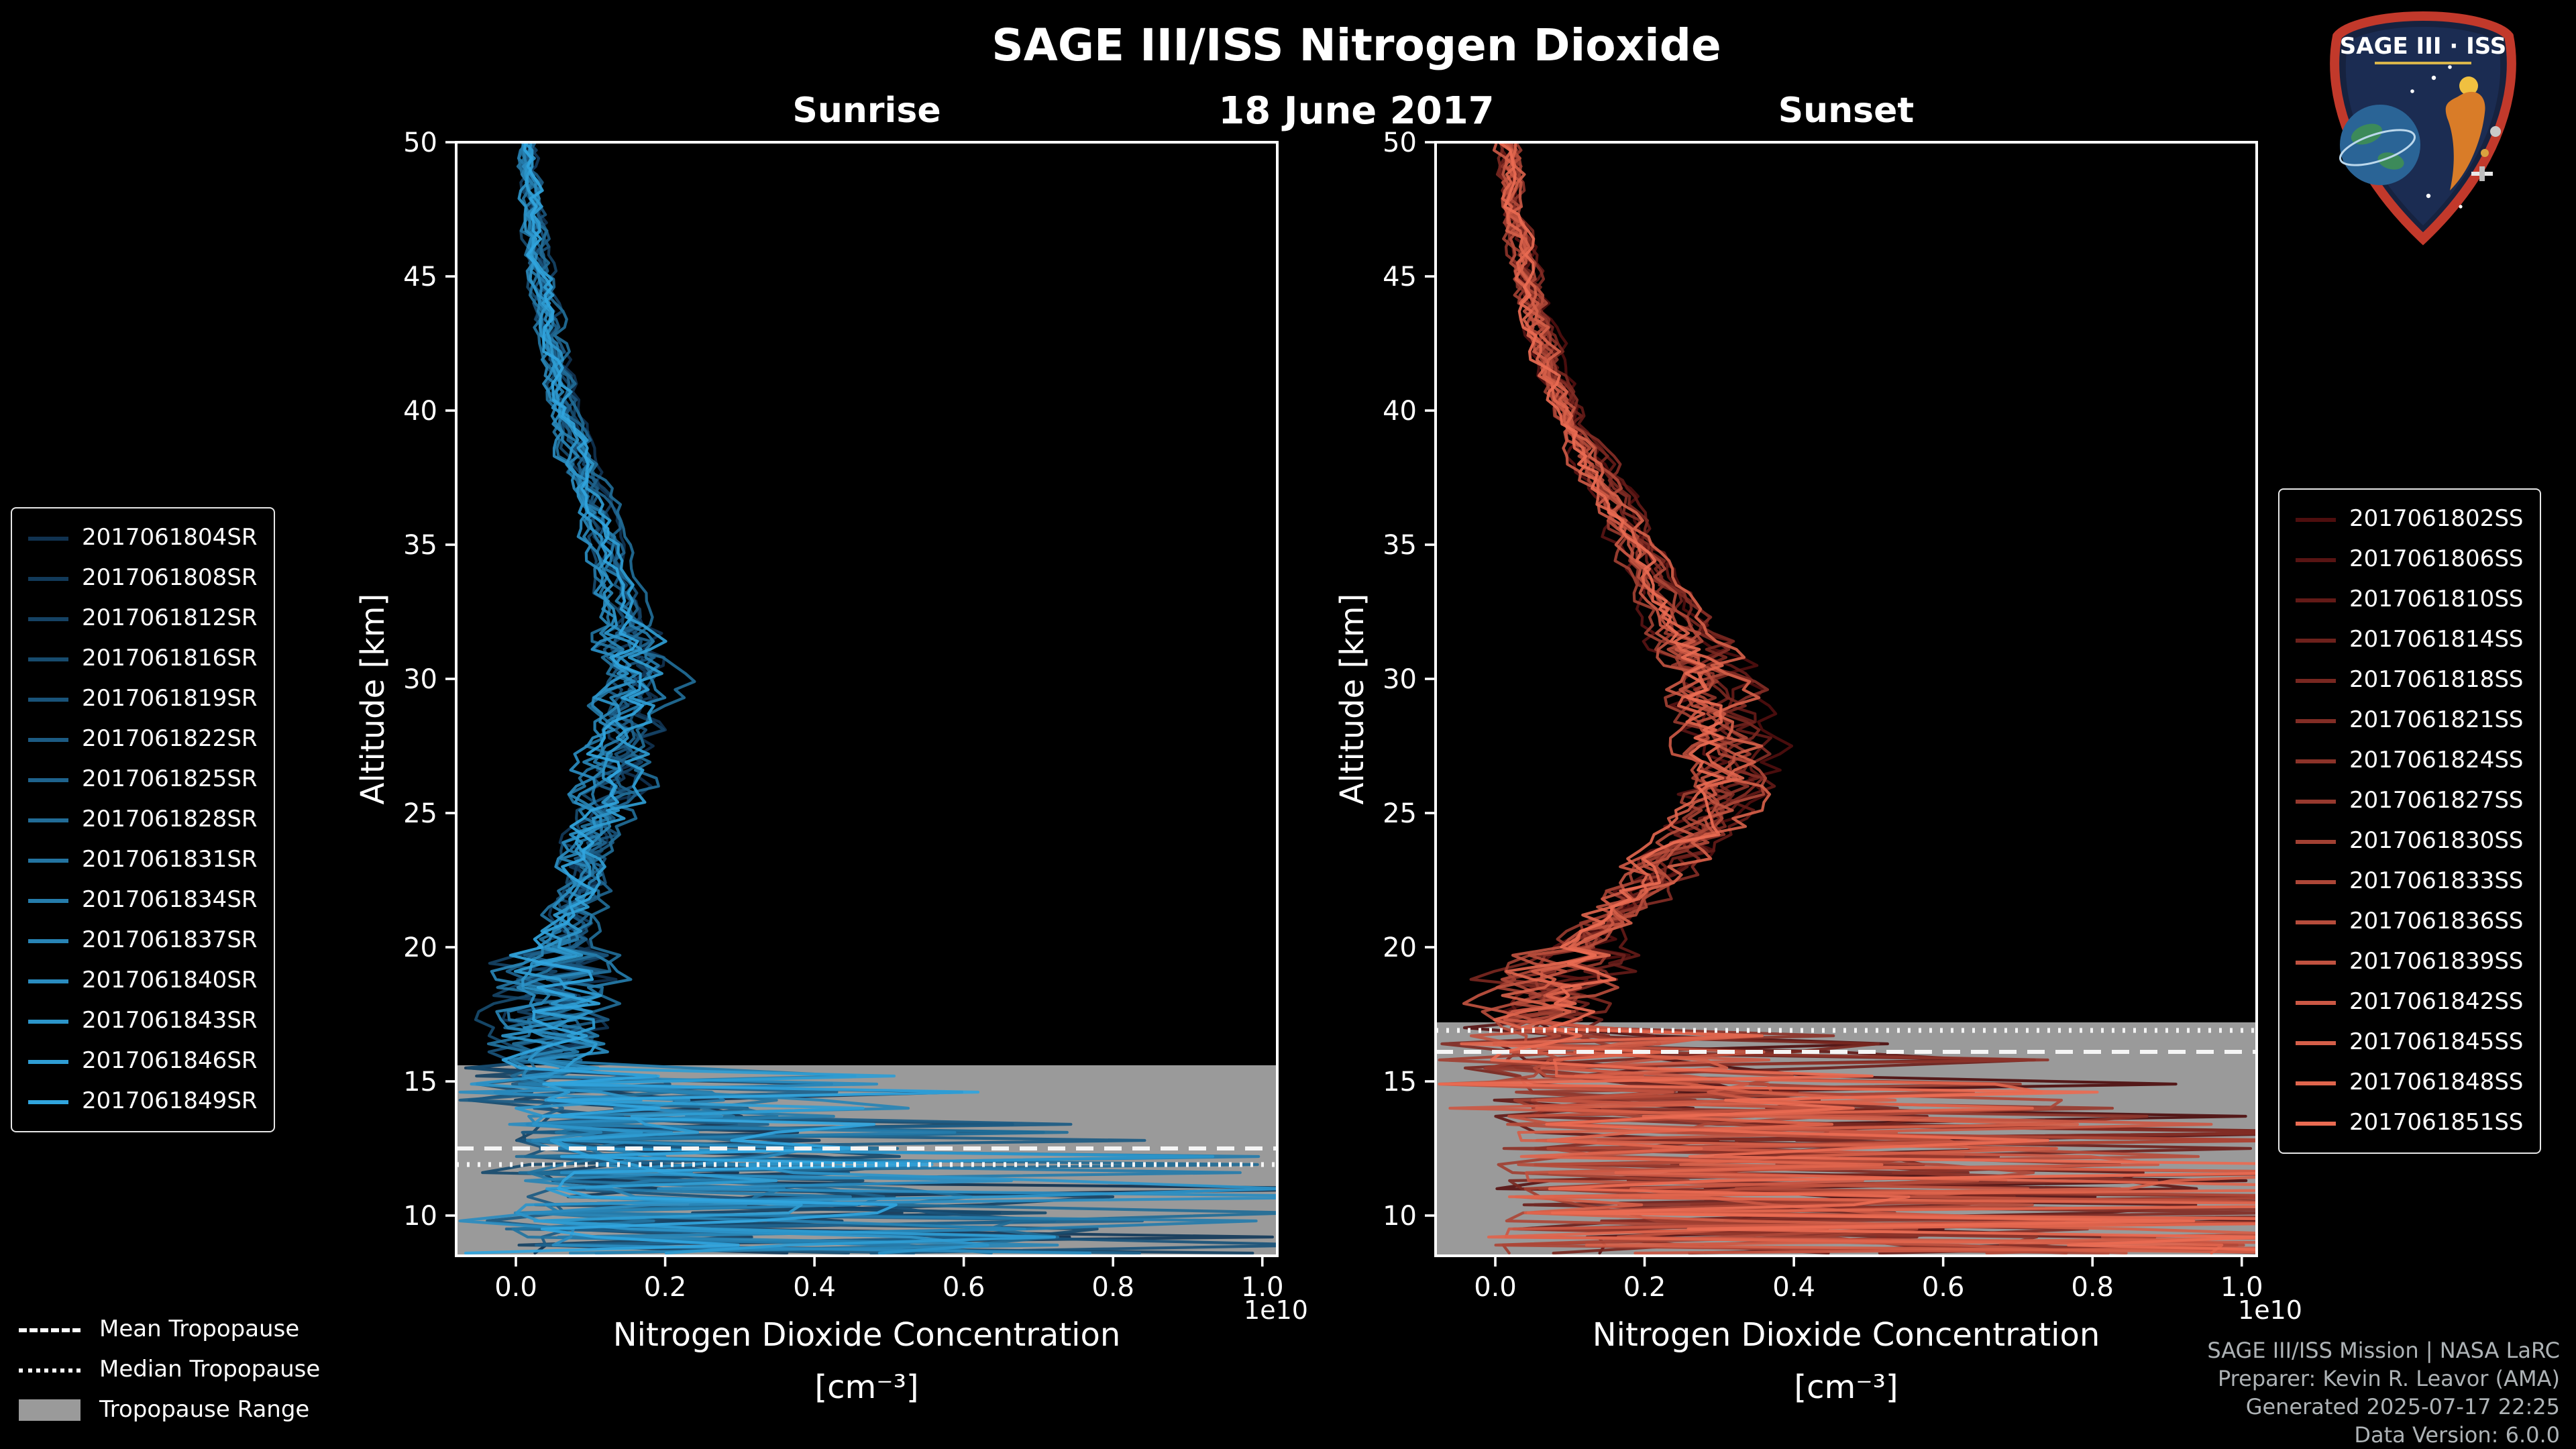 The width and height of the screenshot is (2576, 1449). What do you see at coordinates (2410, 841) in the screenshot?
I see `legend-item: 2017061830SS` at bounding box center [2410, 841].